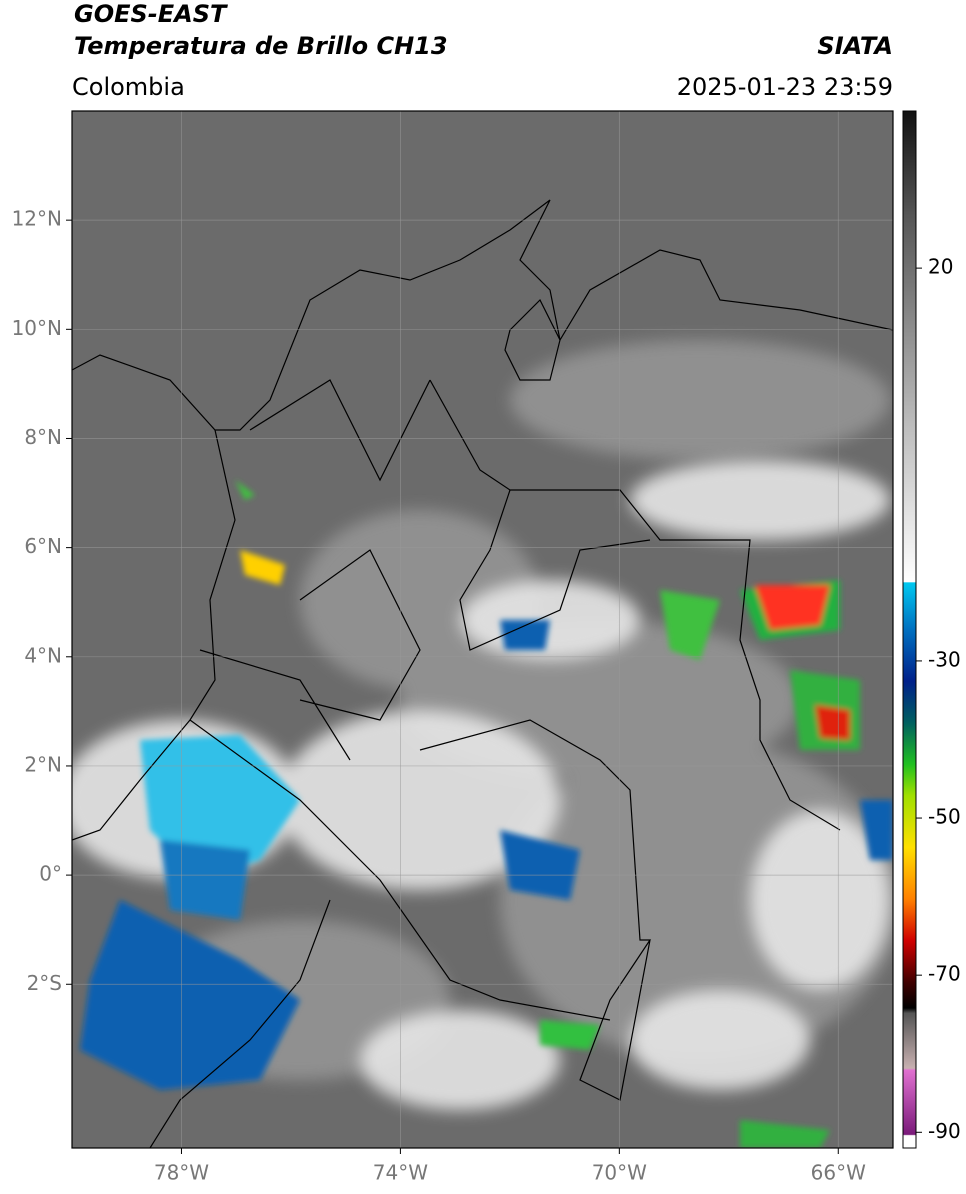 The height and width of the screenshot is (1194, 966). Describe the element at coordinates (944, 1131) in the screenshot. I see `colorbar-tick-label: -90` at that location.